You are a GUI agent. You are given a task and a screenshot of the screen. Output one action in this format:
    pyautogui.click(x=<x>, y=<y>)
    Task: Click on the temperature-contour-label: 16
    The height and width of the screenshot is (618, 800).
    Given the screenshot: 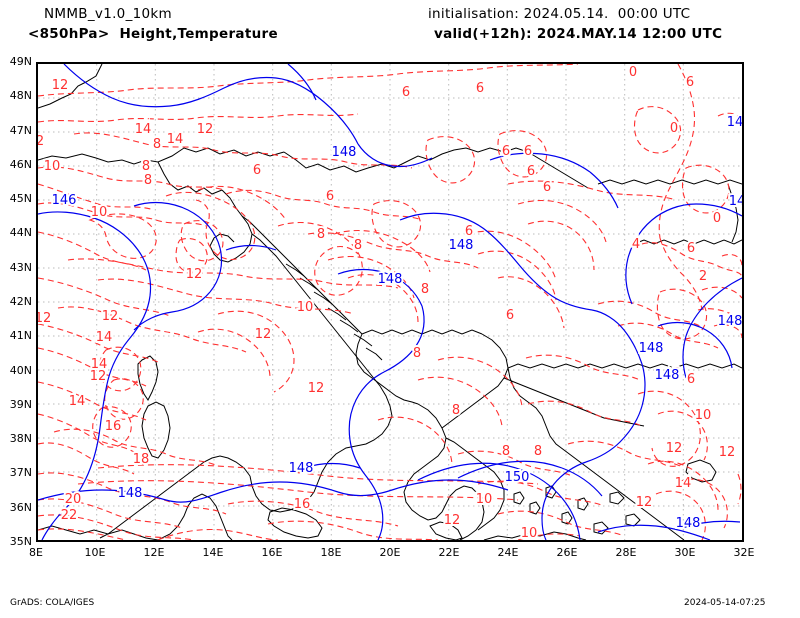 What is the action you would take?
    pyautogui.click(x=113, y=426)
    